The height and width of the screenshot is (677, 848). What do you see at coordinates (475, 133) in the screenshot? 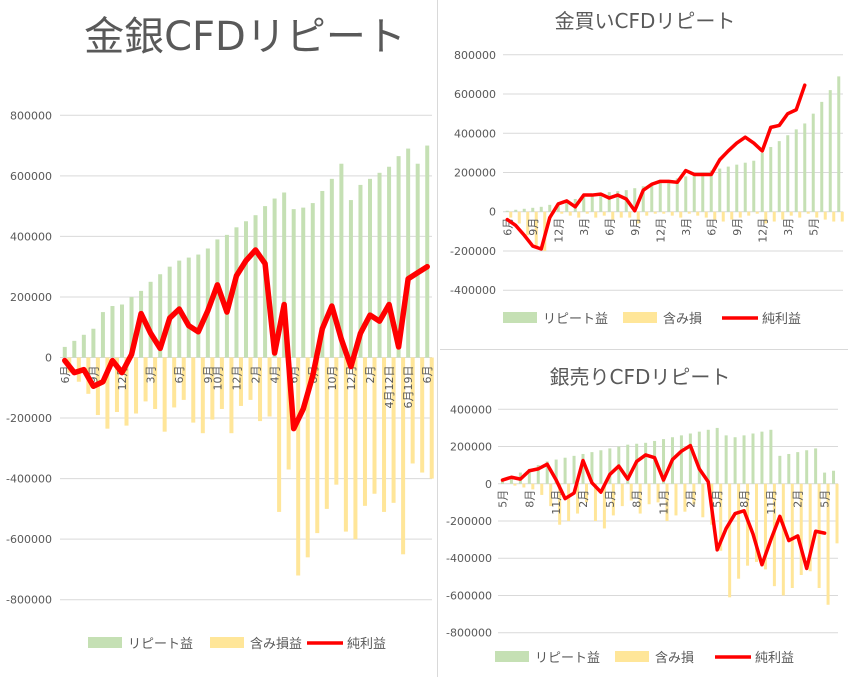
I see `y-tick-label: 400000` at bounding box center [475, 133].